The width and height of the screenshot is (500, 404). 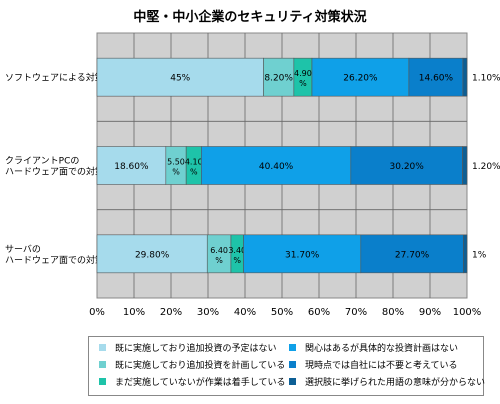 What do you see at coordinates (237, 255) in the screenshot?
I see `data-label: 3.40%` at bounding box center [237, 255].